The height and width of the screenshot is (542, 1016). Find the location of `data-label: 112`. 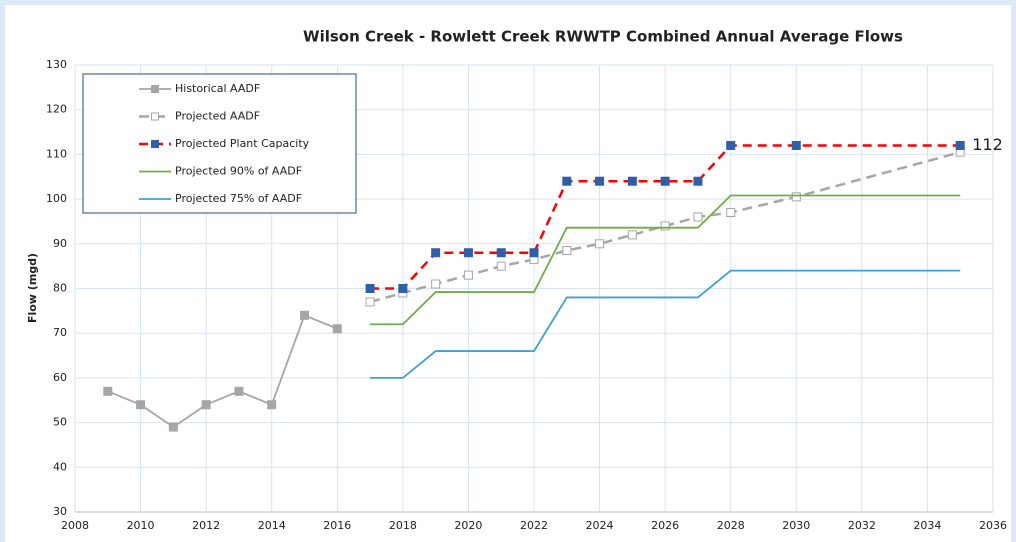

data-label: 112 is located at coordinates (987, 144).